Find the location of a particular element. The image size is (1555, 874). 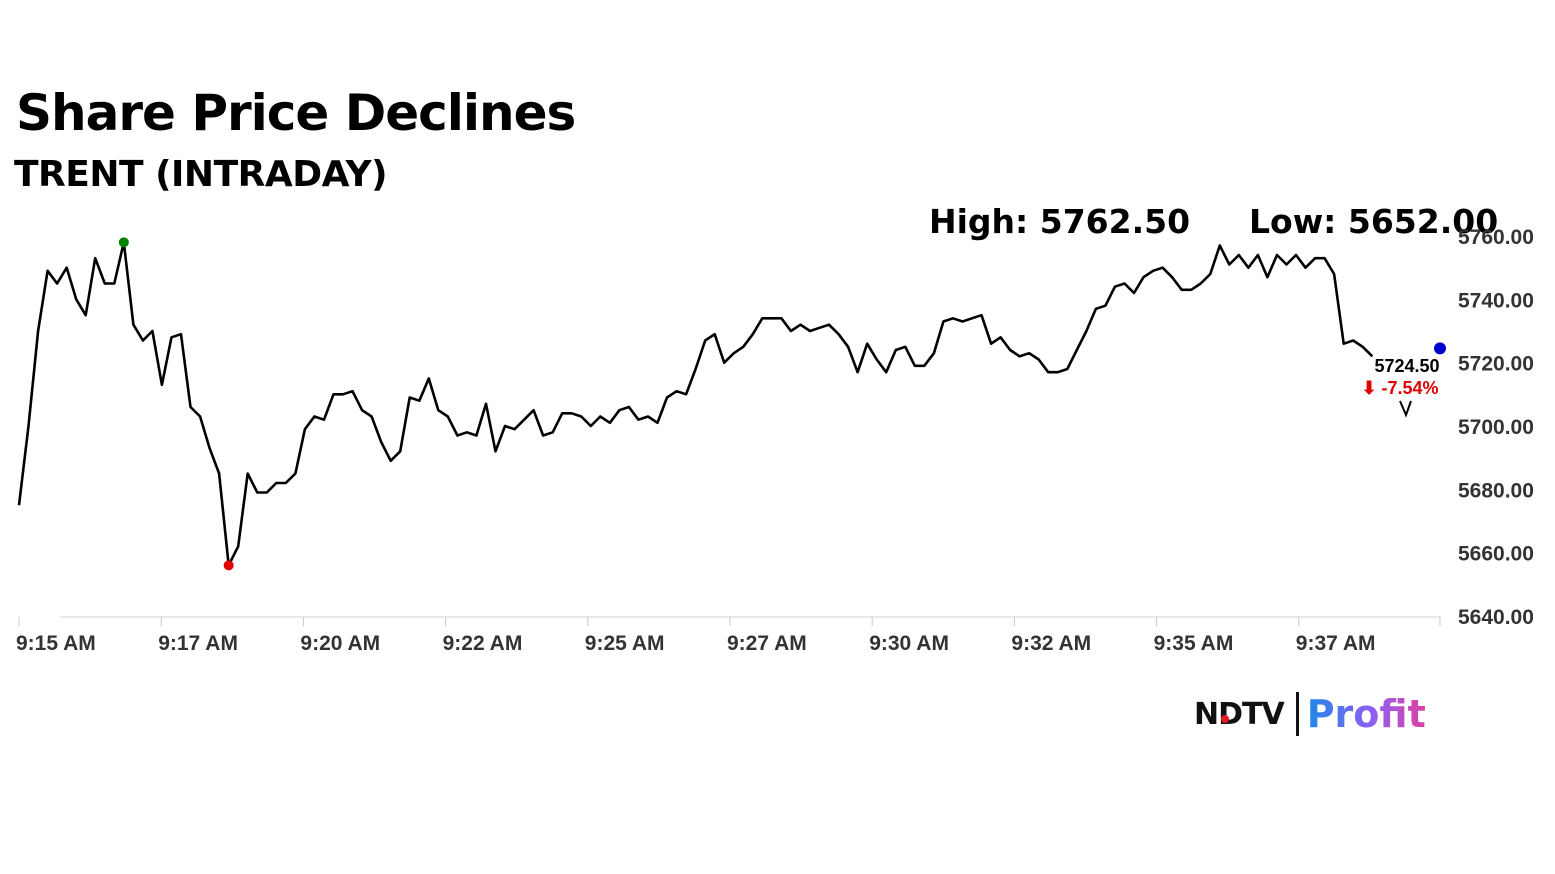

change-percent-label: ⬇ -7.54% is located at coordinates (1399, 388).